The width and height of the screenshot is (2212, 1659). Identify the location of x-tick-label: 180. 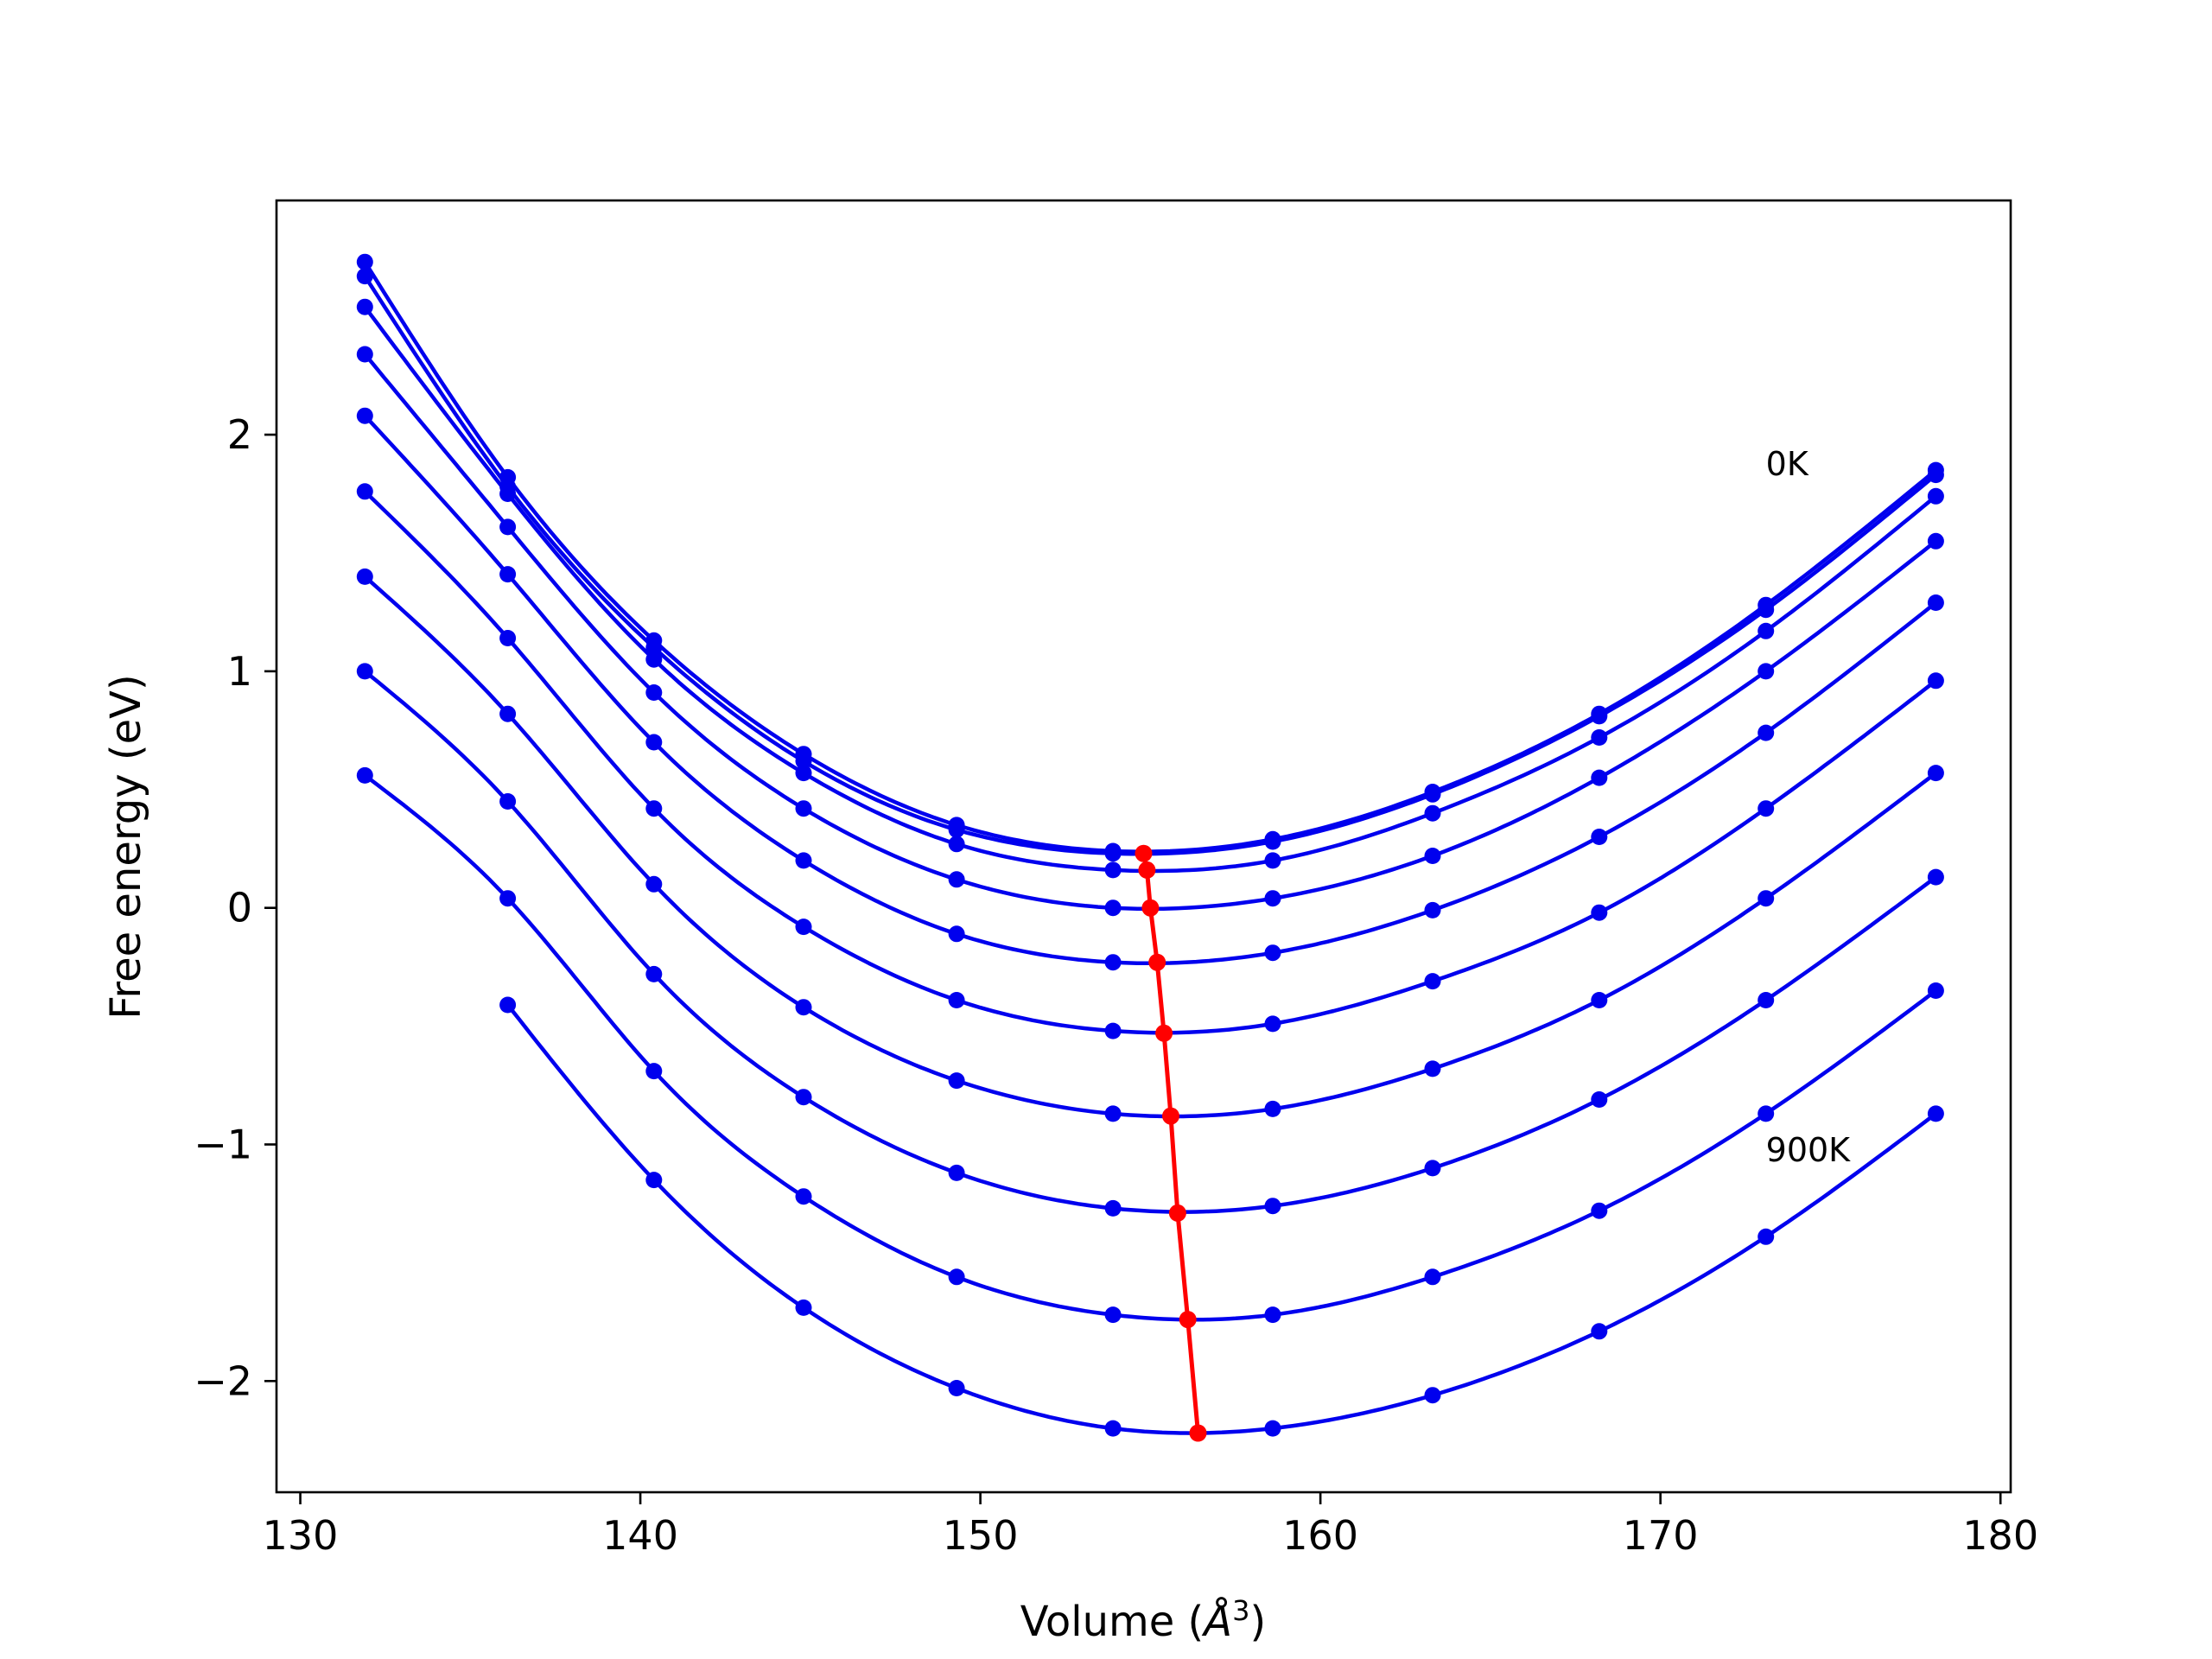
(2000, 1535).